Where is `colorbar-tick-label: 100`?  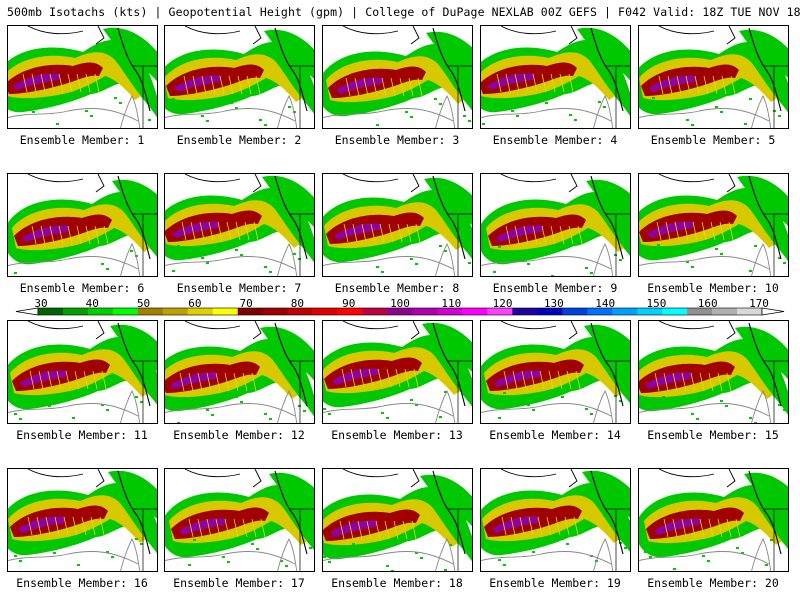 colorbar-tick-label: 100 is located at coordinates (400, 303).